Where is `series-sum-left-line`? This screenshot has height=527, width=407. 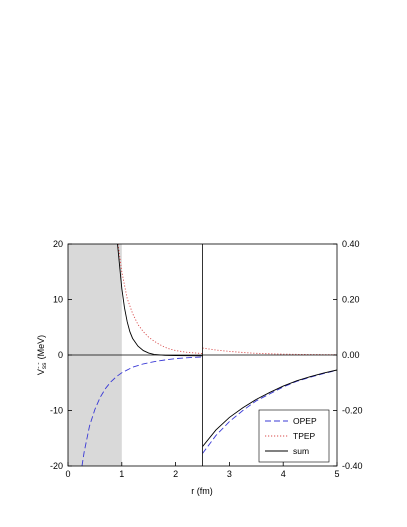 series-sum-left-line is located at coordinates (160, 300).